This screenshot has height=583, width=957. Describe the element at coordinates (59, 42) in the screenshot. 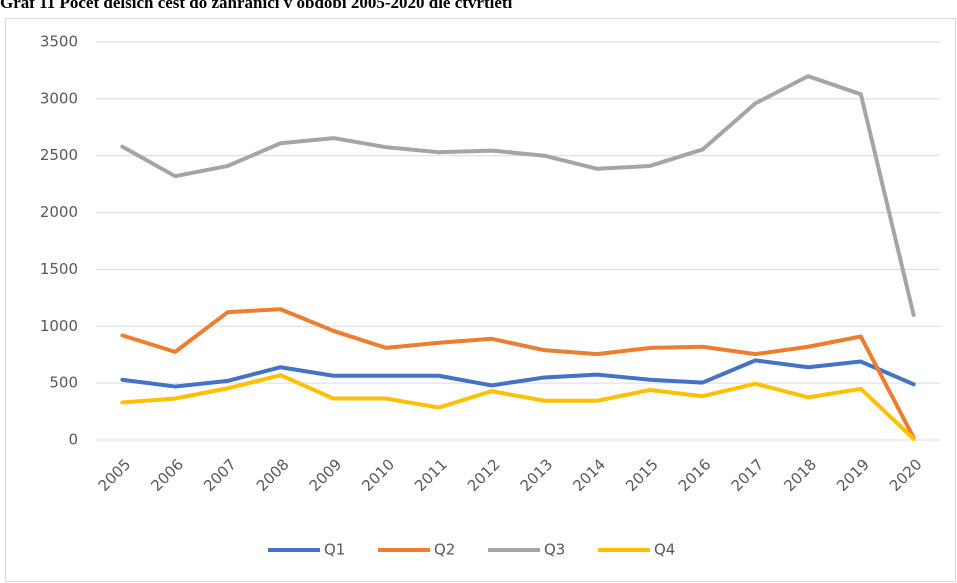

I see `y-tick-label: 3500` at that location.